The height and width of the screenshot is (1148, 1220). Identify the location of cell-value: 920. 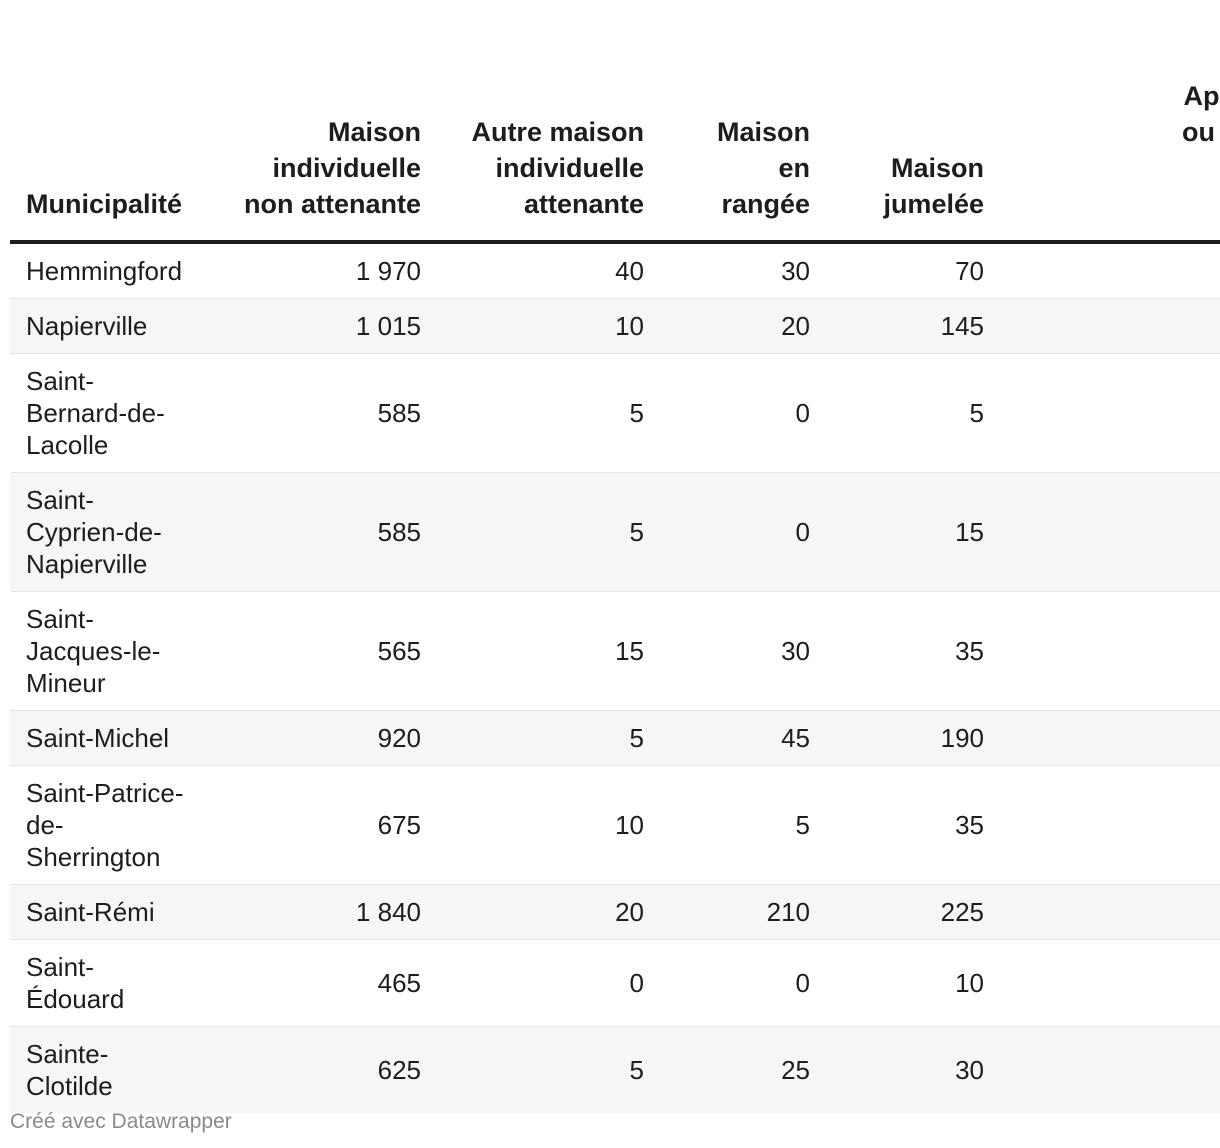
(310, 738).